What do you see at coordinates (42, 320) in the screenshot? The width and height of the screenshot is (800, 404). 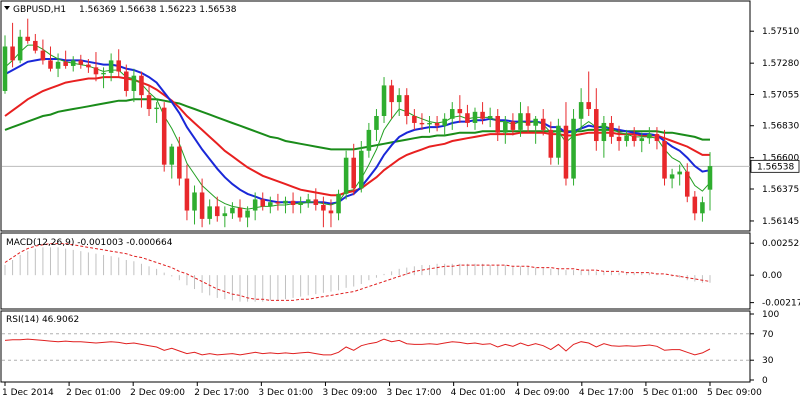 I see `rsi-label: RSI(14) 46.9062` at bounding box center [42, 320].